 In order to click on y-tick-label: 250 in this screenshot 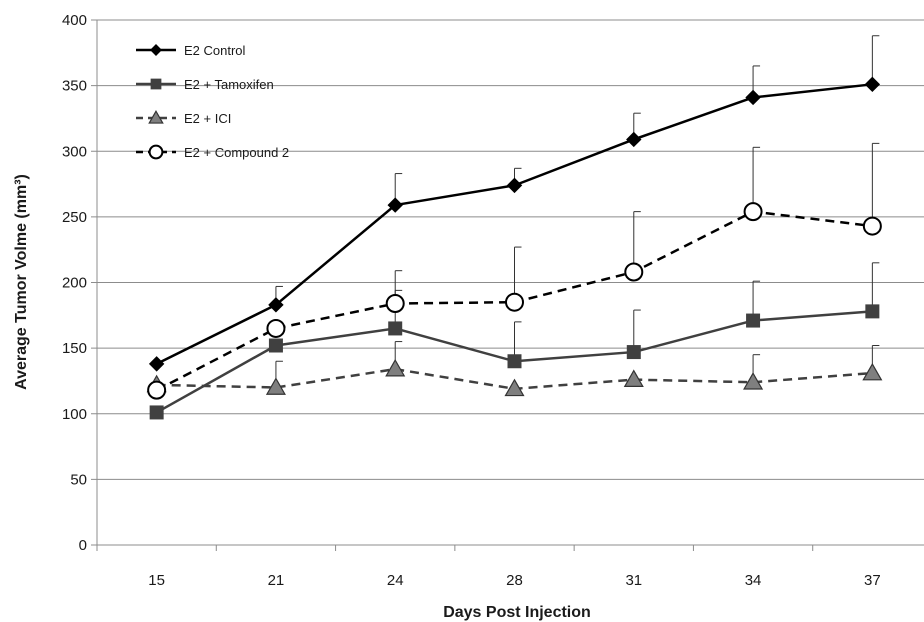, I will do `click(74, 217)`.